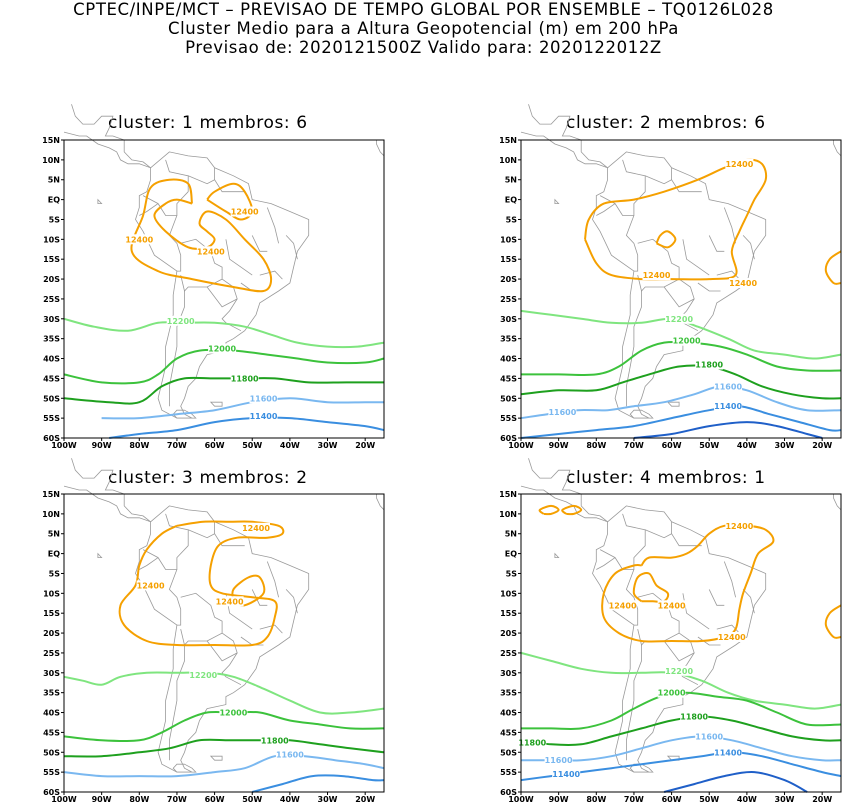 This screenshot has height=803, width=847. I want to click on contour-label-11600: 11600, so click(728, 386).